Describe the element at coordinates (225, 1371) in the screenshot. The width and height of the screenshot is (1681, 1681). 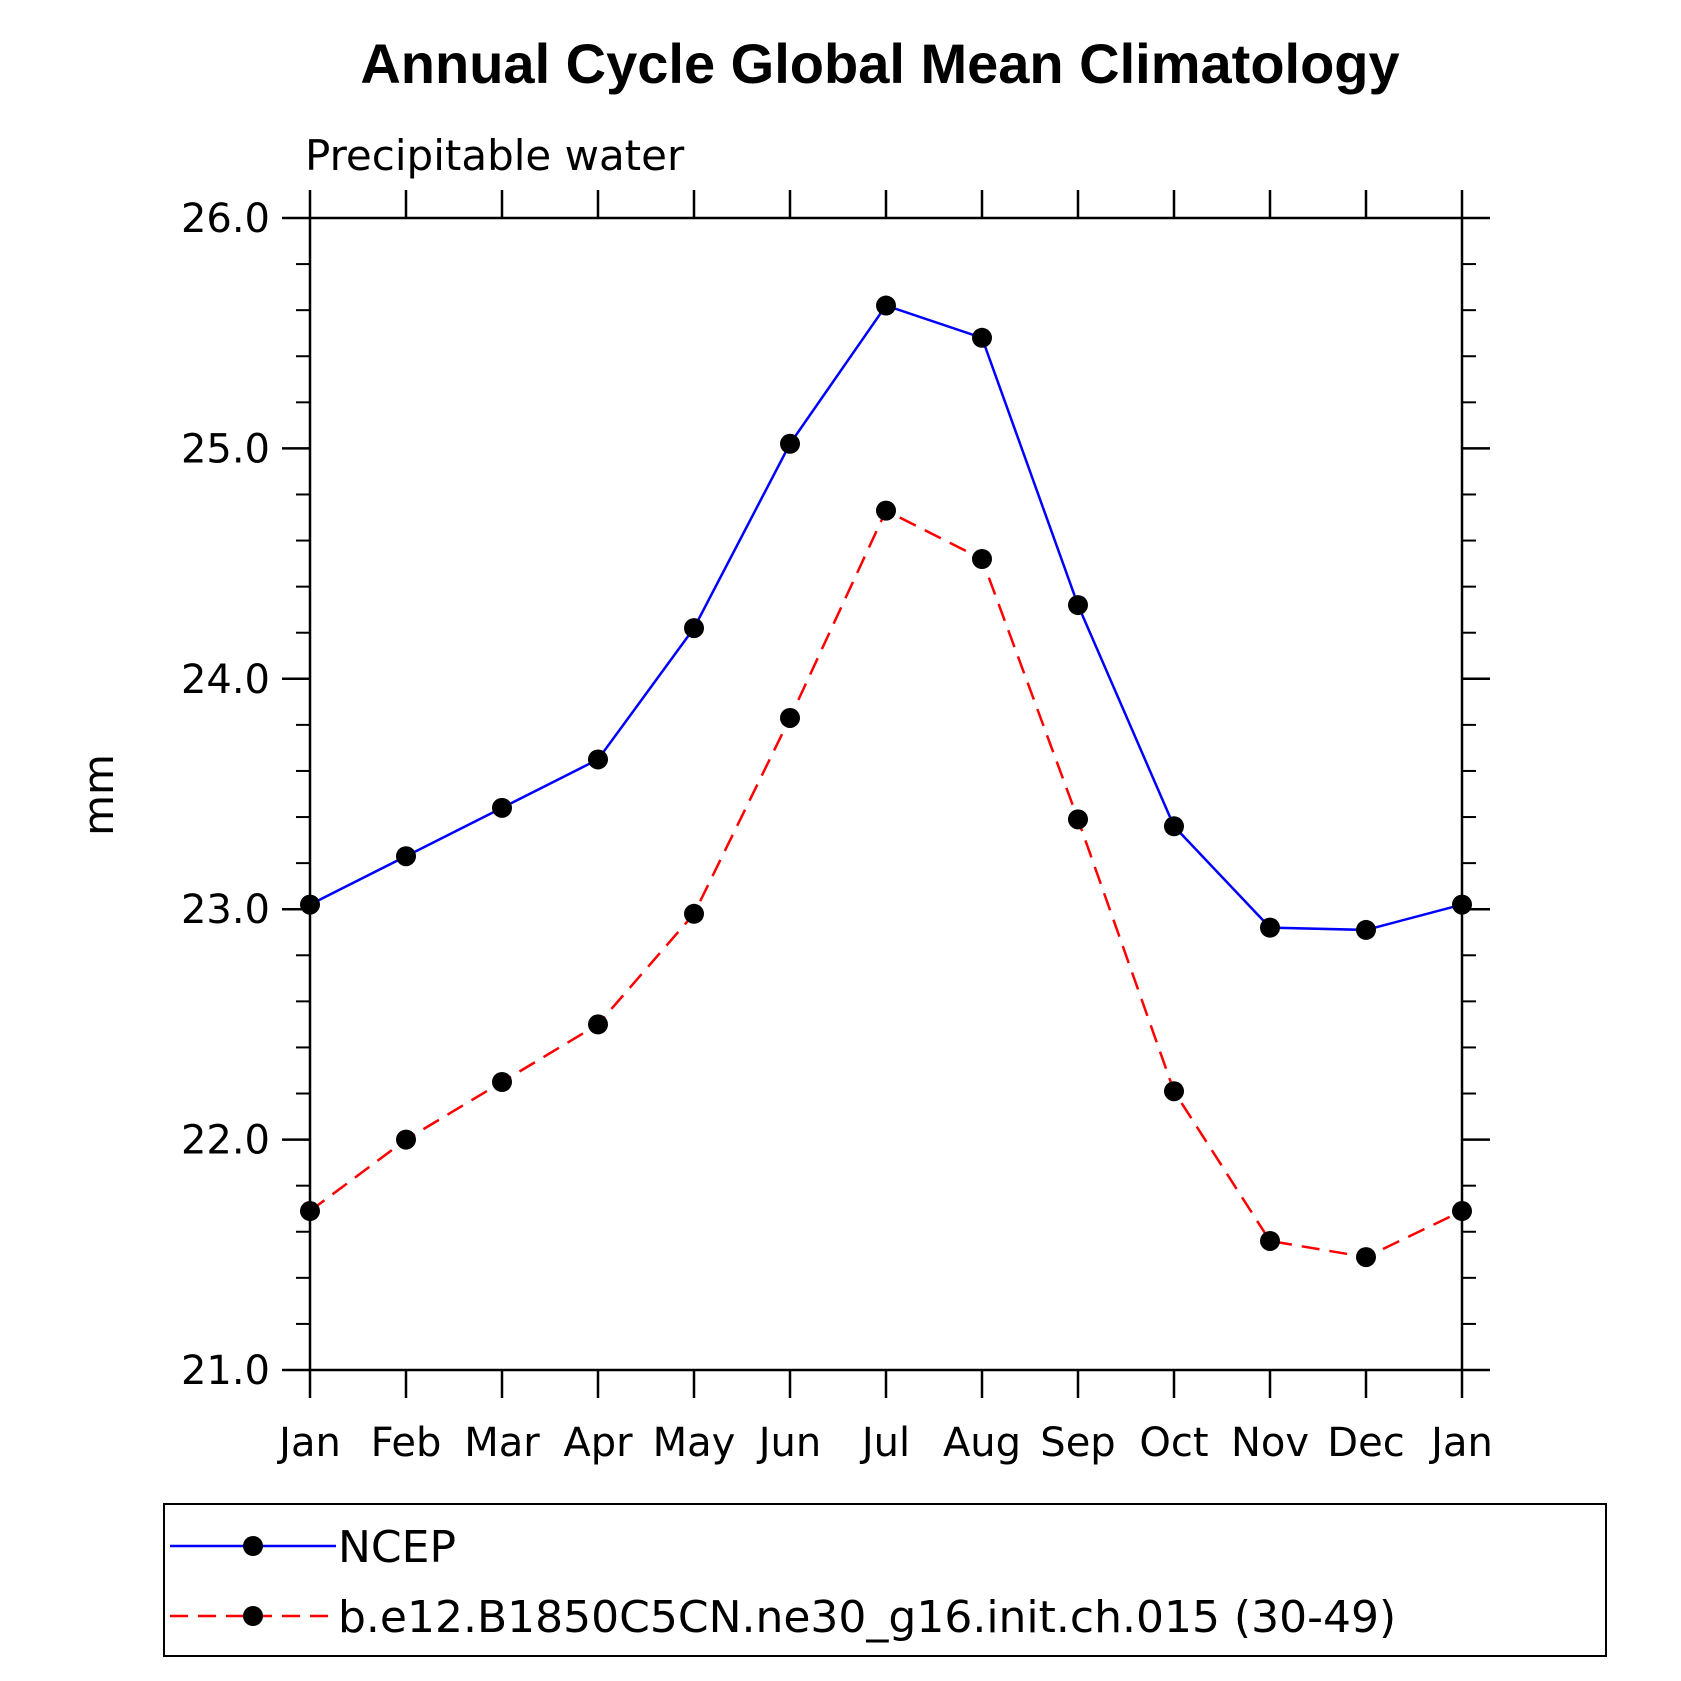
I see `y-tick-label: 21.0` at that location.